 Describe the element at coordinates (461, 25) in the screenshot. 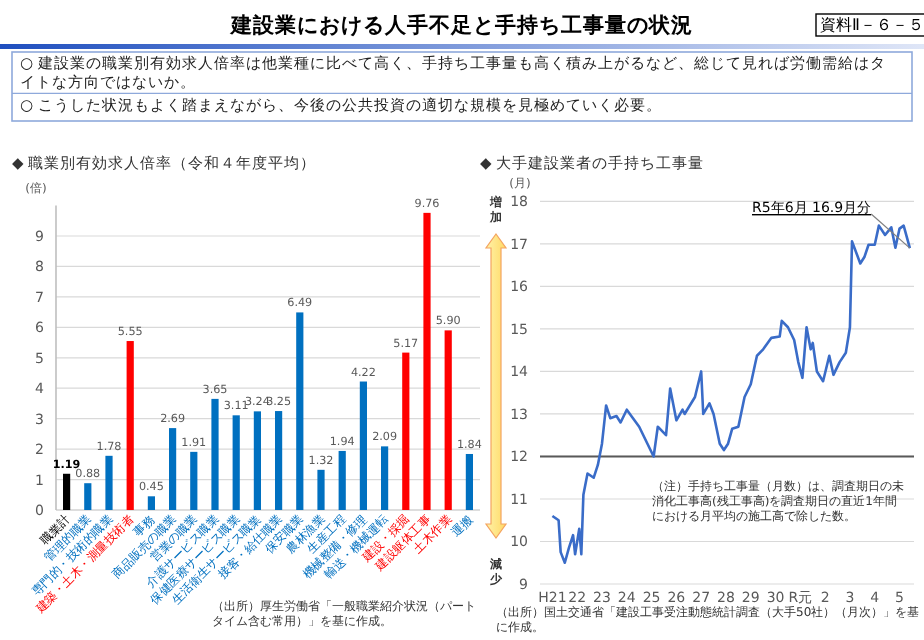

I see `text: 建設業における人手不足と手持ち工事量の状況` at that location.